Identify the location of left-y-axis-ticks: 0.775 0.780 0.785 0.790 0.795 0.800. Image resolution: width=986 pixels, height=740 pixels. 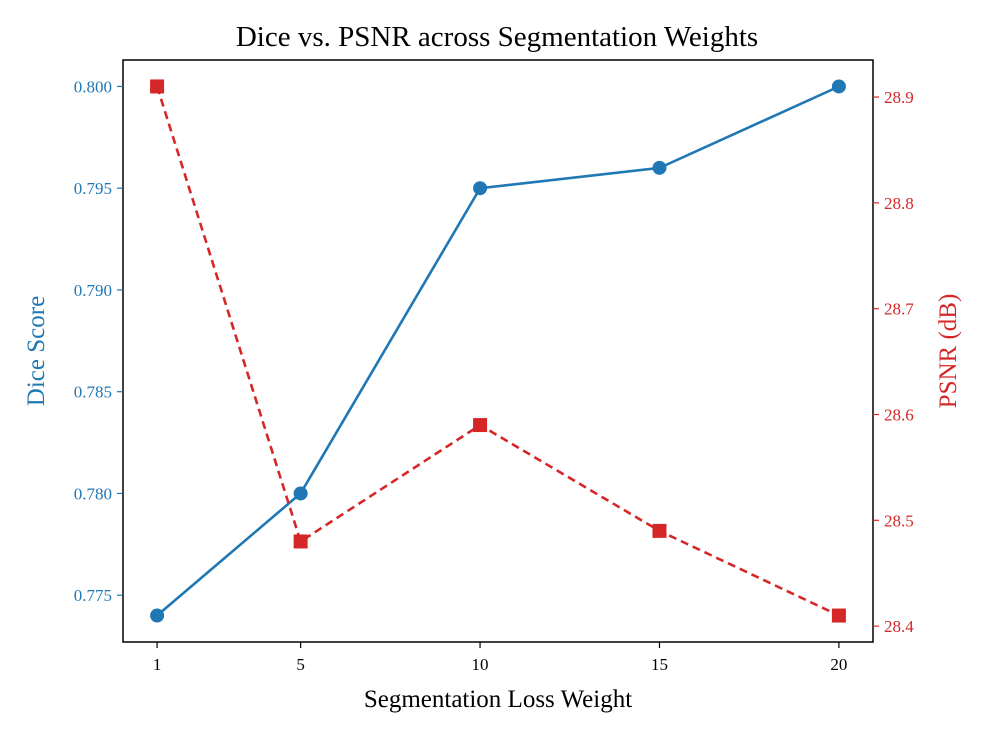
(98, 341).